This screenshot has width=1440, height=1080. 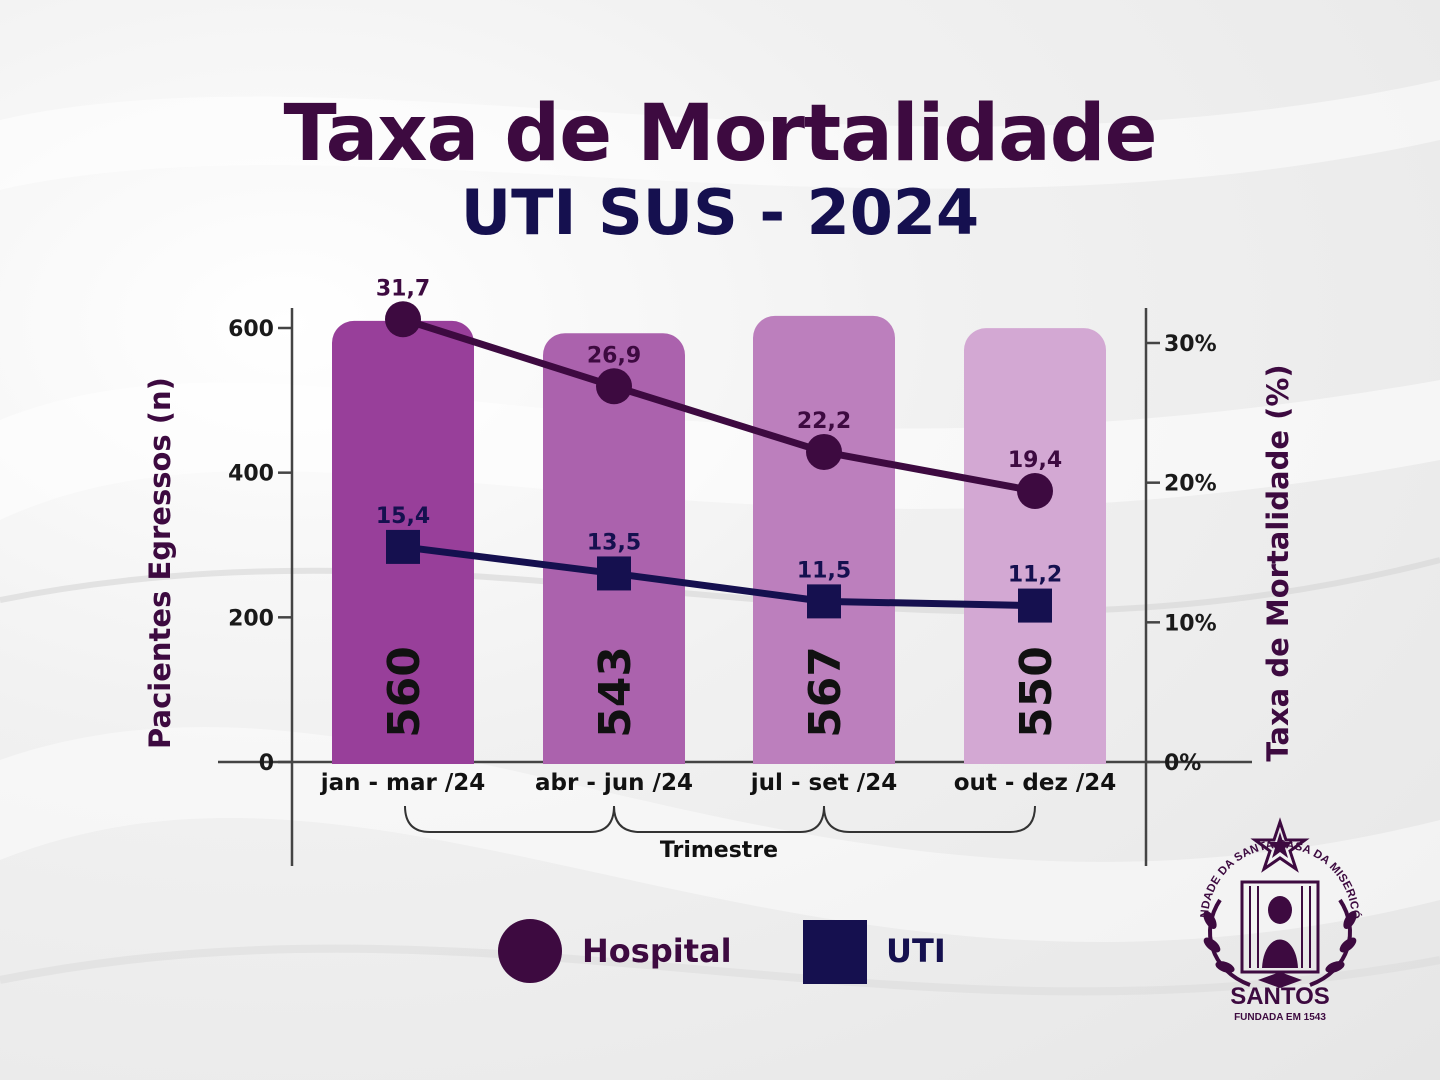 I want to click on legend-uti-label: UTI, so click(x=916, y=951).